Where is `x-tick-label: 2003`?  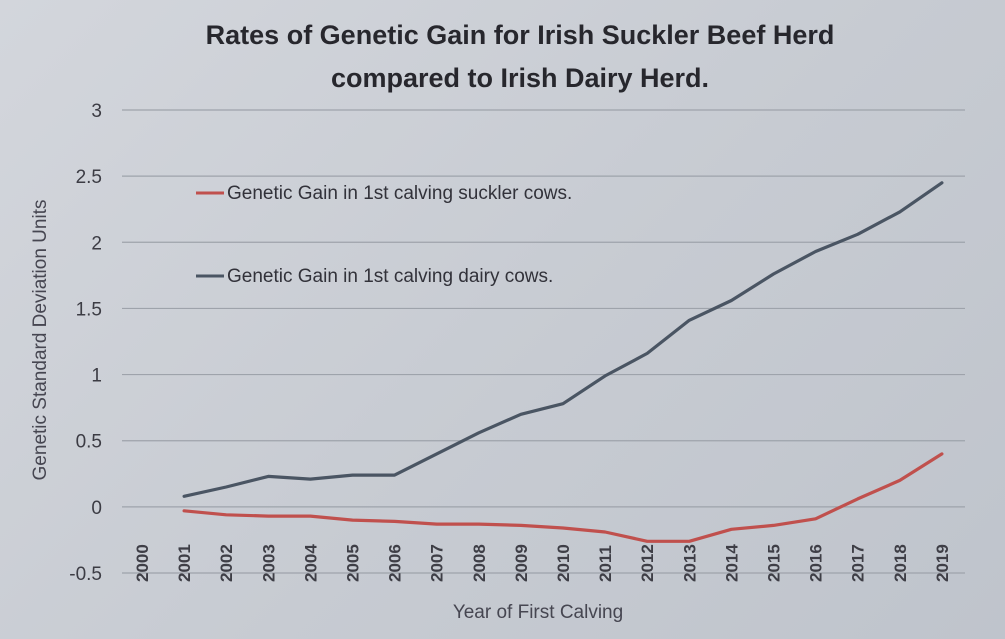
x-tick-label: 2003 is located at coordinates (268, 563).